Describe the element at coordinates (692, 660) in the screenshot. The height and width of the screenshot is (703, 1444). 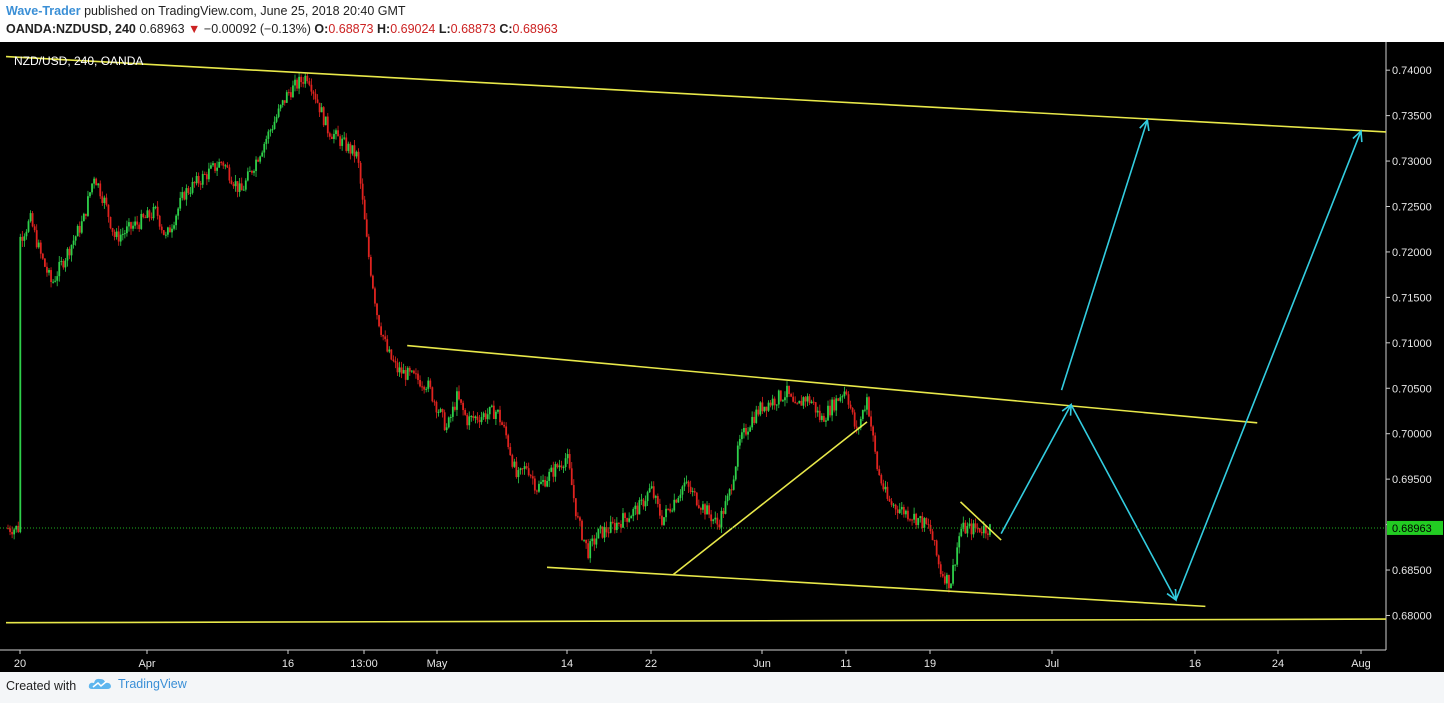
I see `time-axis: 20 Apr 16 13:00 May 14 22 Jun 11 19 Jul 16 24 Aug` at that location.